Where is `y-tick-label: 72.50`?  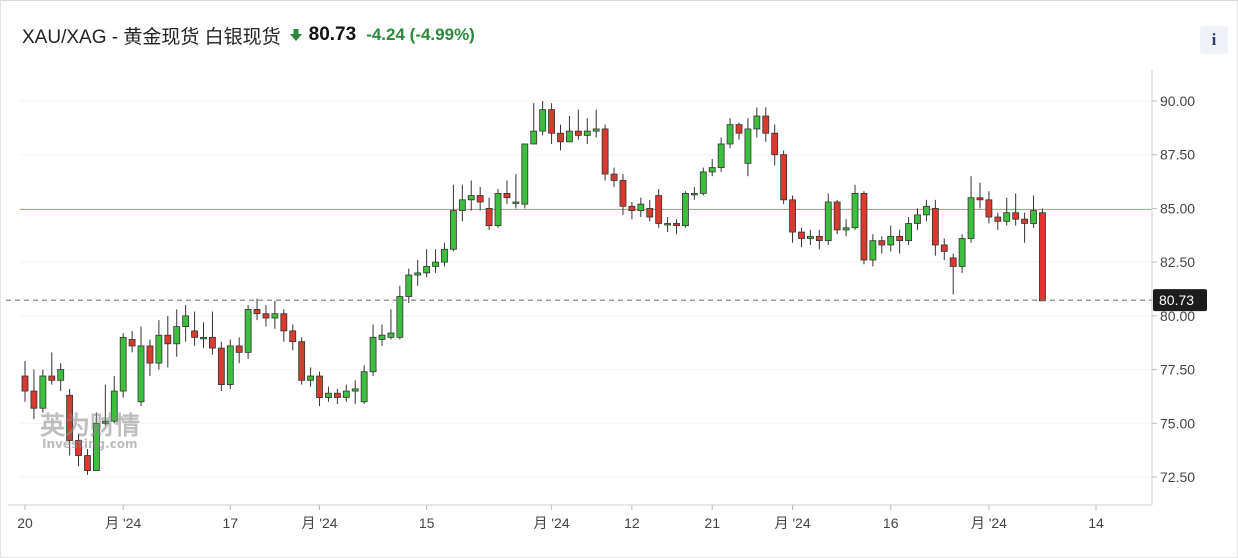 y-tick-label: 72.50 is located at coordinates (1177, 477).